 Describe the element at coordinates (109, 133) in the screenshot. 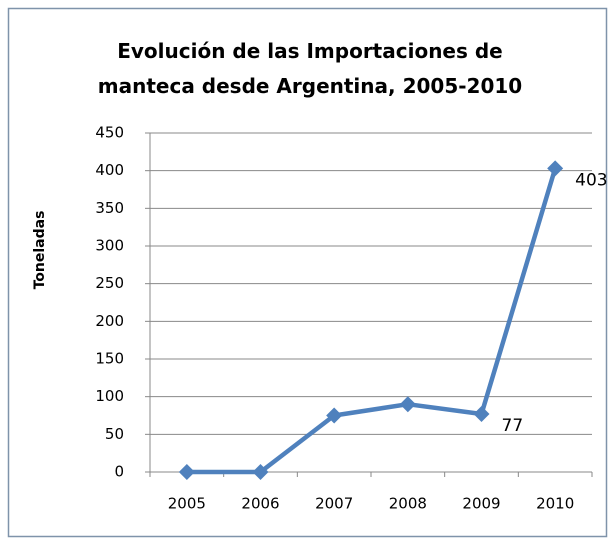

I see `y-tick-label: 450` at that location.